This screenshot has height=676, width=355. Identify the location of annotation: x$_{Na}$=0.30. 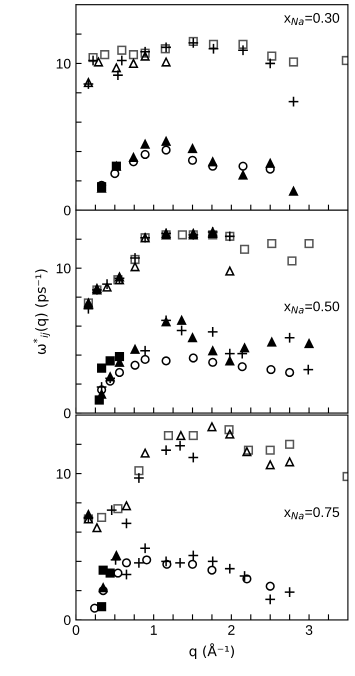
(312, 19).